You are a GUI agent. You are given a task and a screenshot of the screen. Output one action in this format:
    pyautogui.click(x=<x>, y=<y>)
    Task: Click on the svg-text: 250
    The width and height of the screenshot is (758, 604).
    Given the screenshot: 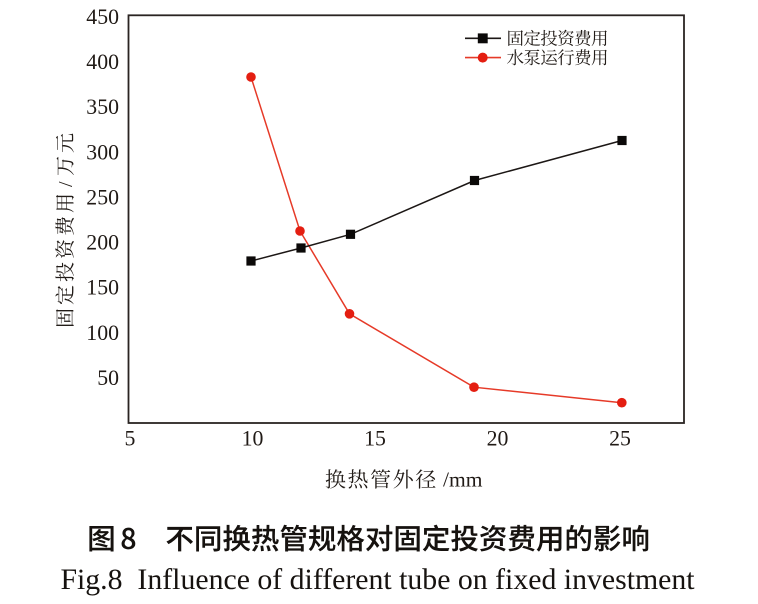 What is the action you would take?
    pyautogui.click(x=102, y=197)
    